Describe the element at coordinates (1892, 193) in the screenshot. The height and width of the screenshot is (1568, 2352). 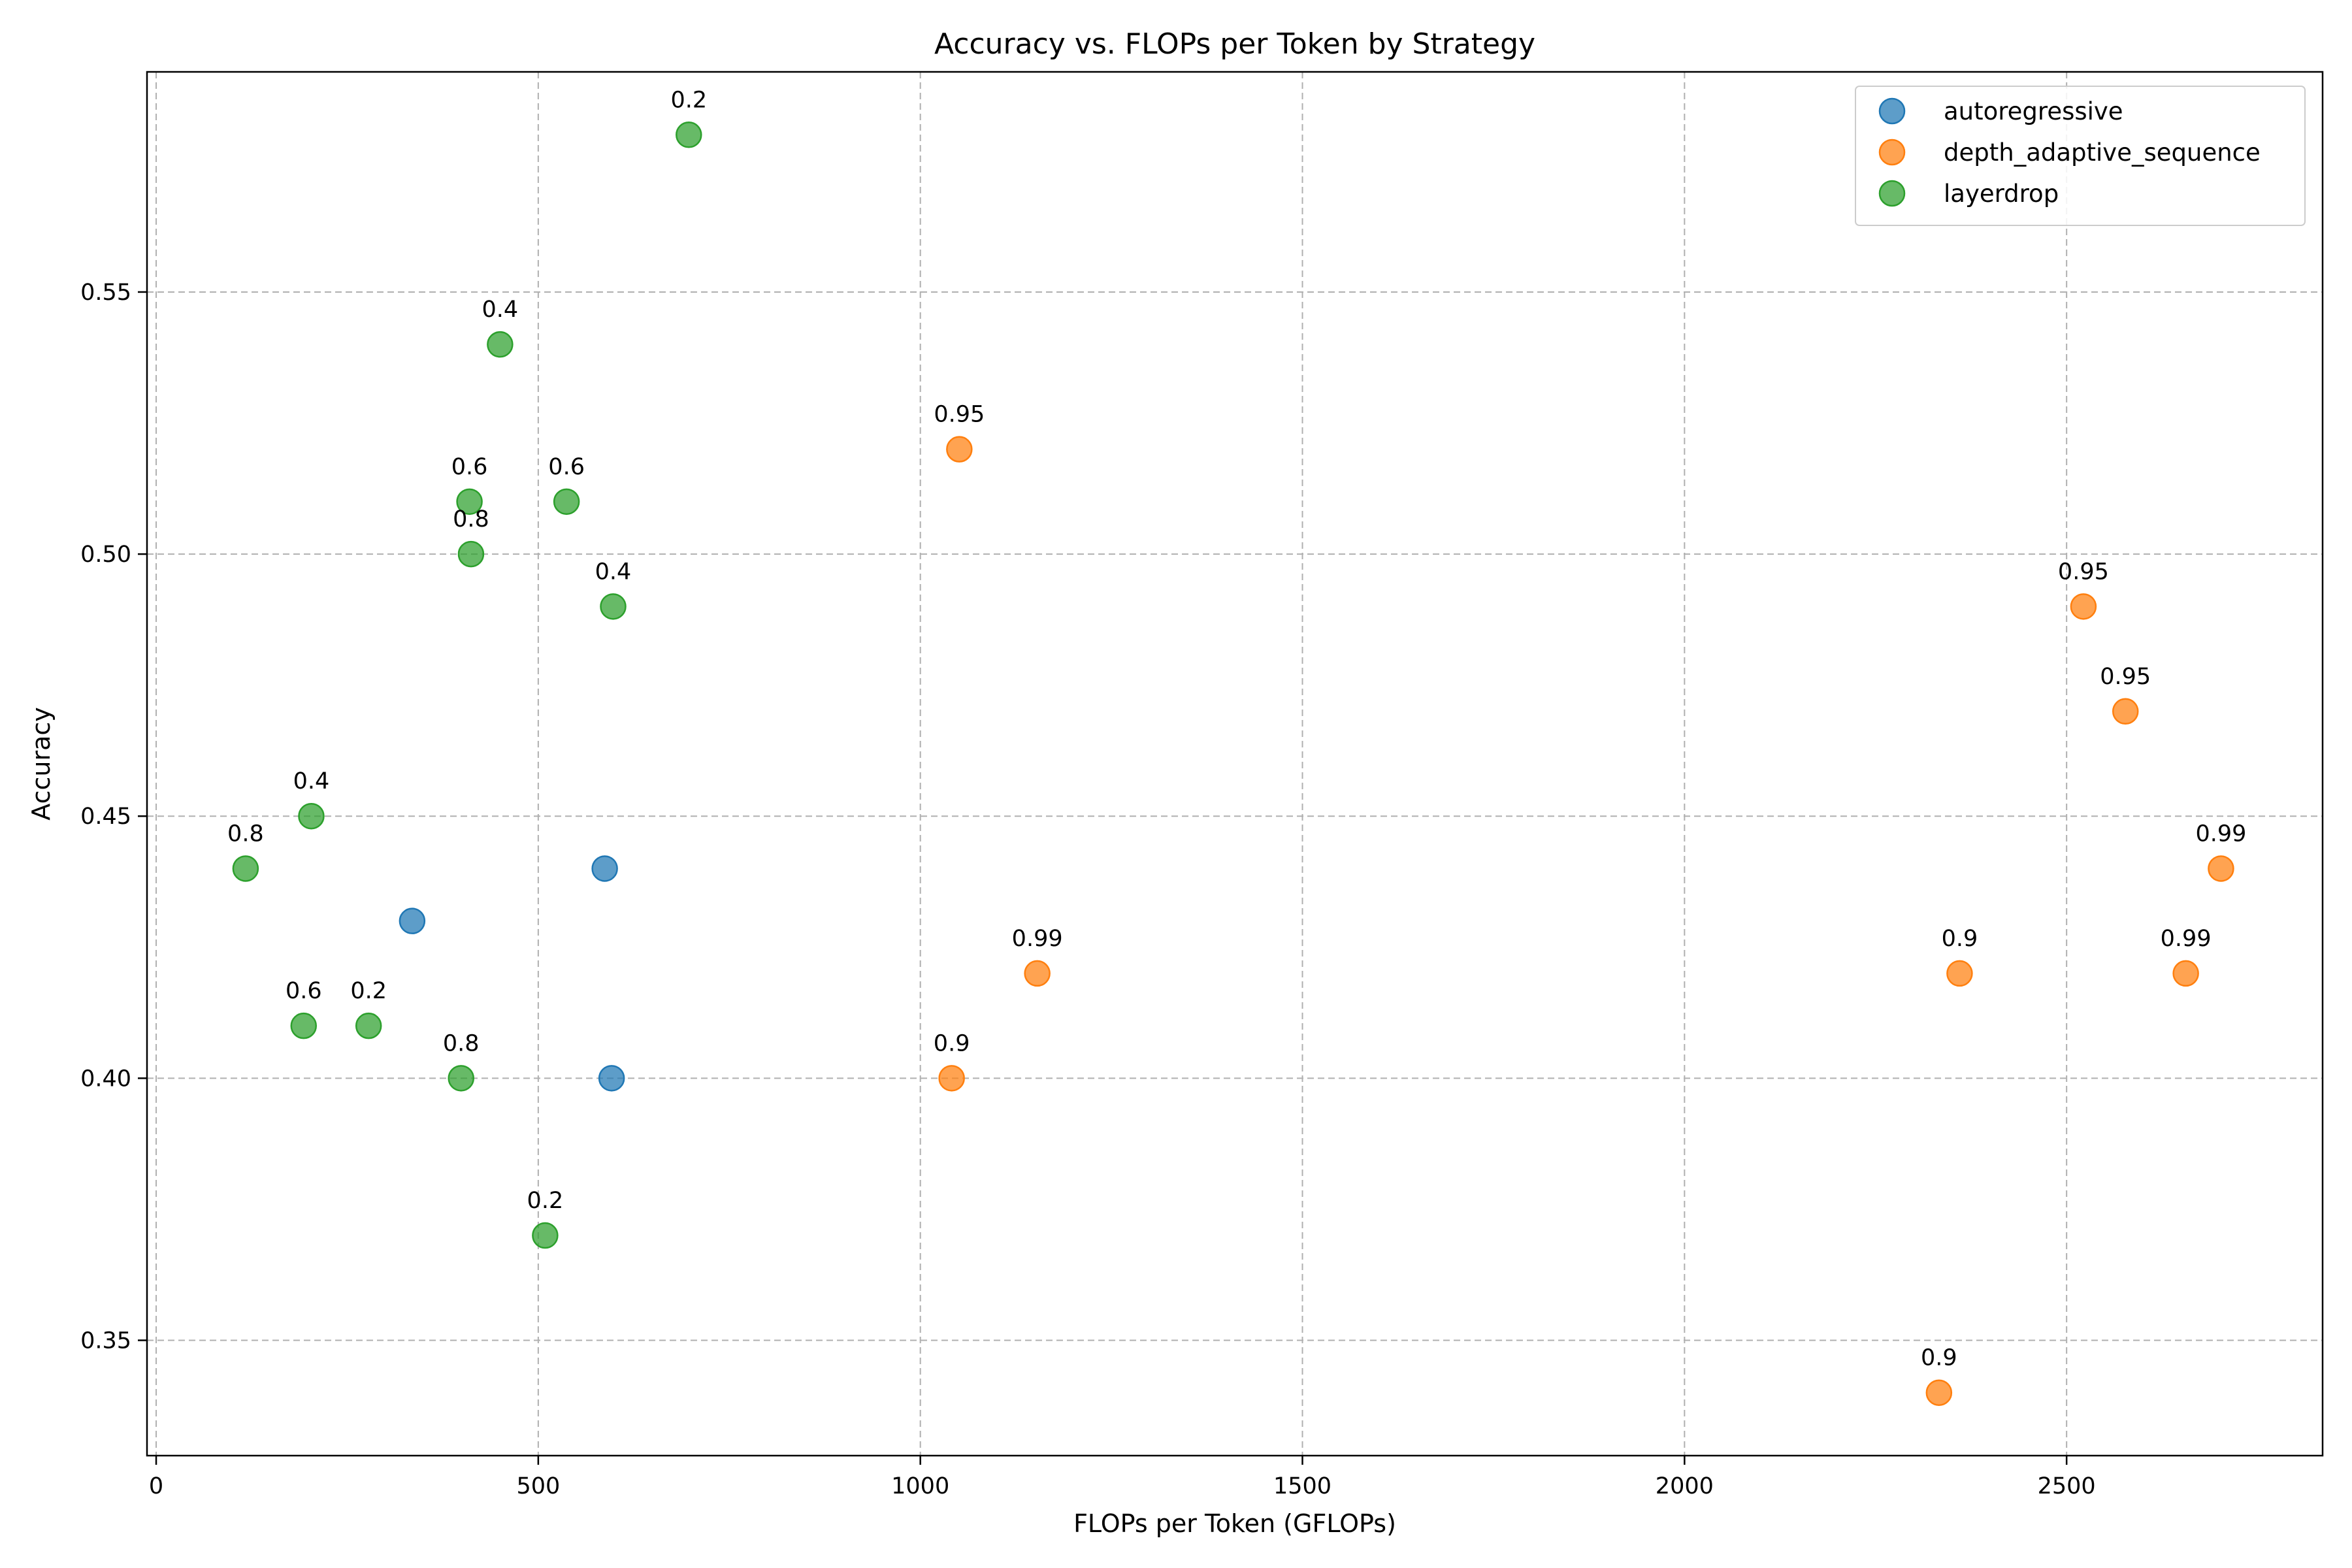
I see `legend-marker-layerdrop` at that location.